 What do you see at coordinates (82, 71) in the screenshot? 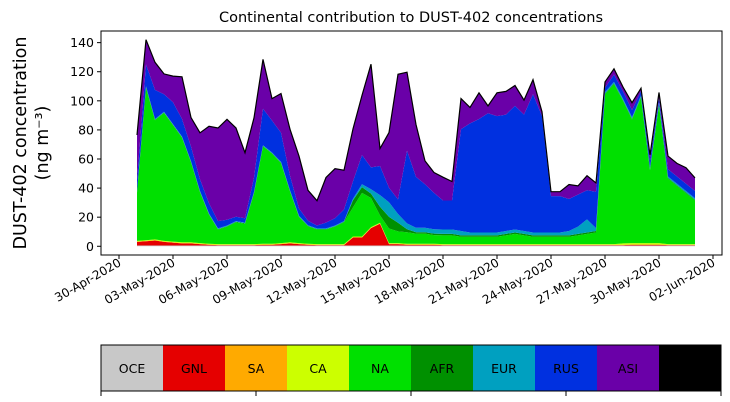
I see `y-tick-label: 120` at bounding box center [82, 71].